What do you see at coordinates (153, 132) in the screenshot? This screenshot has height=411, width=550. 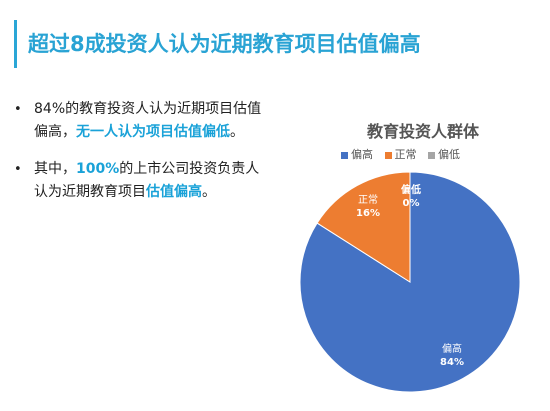 I see `bullet-1-highlight: 无一人认为项目估值偏低` at bounding box center [153, 132].